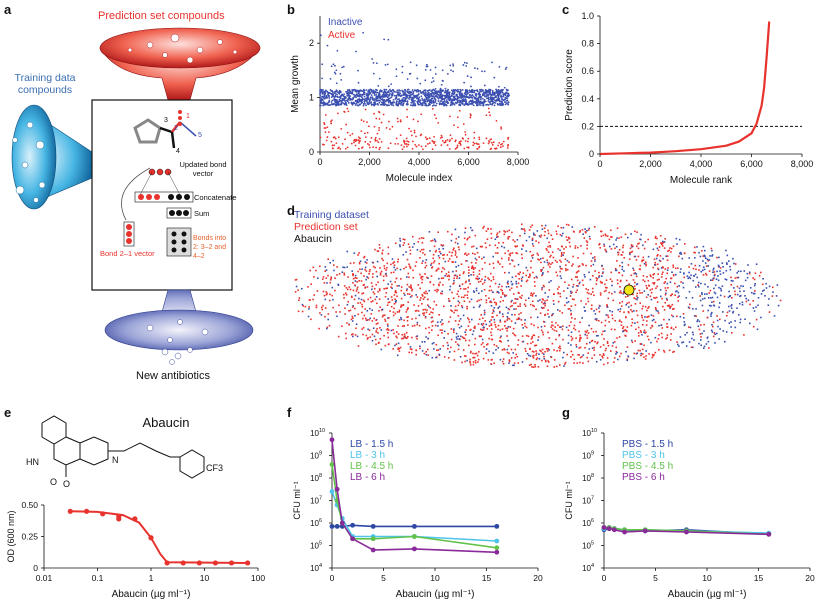  What do you see at coordinates (214, 468) in the screenshot?
I see `chem-label-cf3: CF3` at bounding box center [214, 468].